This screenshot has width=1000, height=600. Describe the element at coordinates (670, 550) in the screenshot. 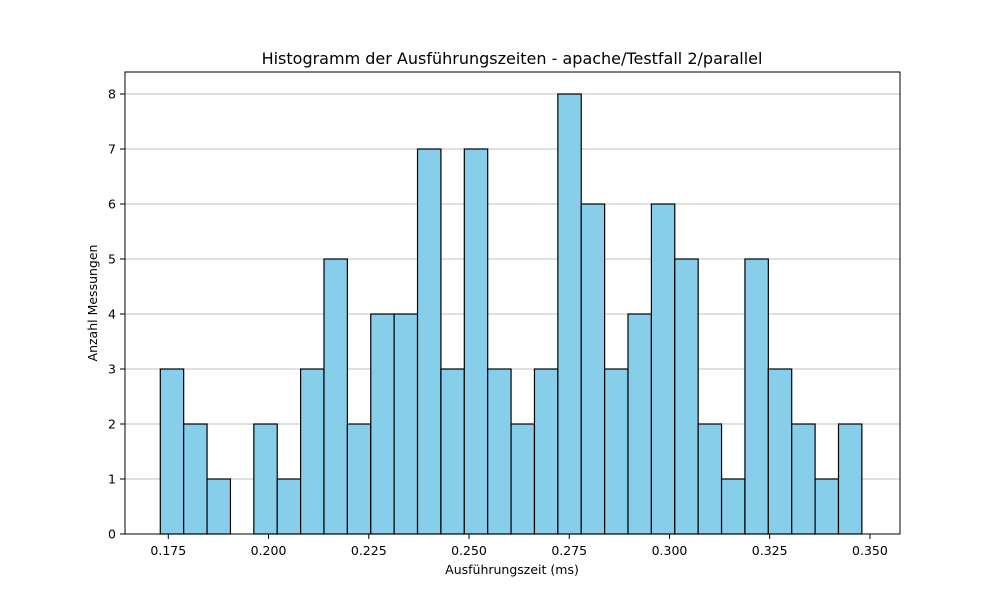

I see `x-tick-label: 0.300` at that location.